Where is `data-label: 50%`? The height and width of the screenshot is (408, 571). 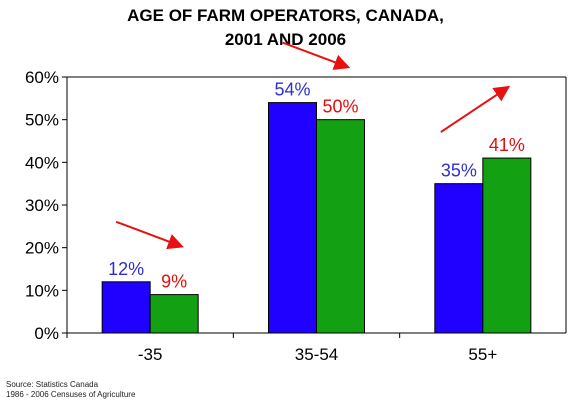 data-label: 50% is located at coordinates (340, 107).